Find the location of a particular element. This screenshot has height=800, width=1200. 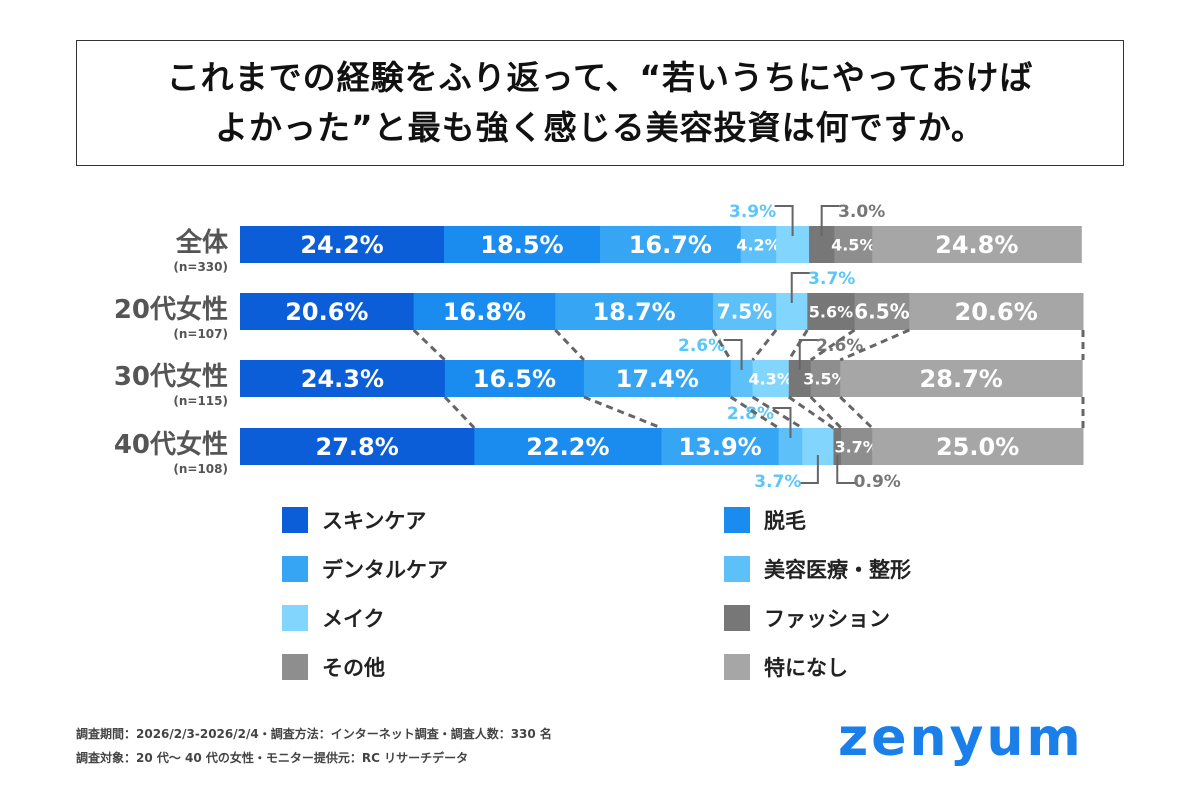

legend-label: 脱毛 is located at coordinates (785, 521).